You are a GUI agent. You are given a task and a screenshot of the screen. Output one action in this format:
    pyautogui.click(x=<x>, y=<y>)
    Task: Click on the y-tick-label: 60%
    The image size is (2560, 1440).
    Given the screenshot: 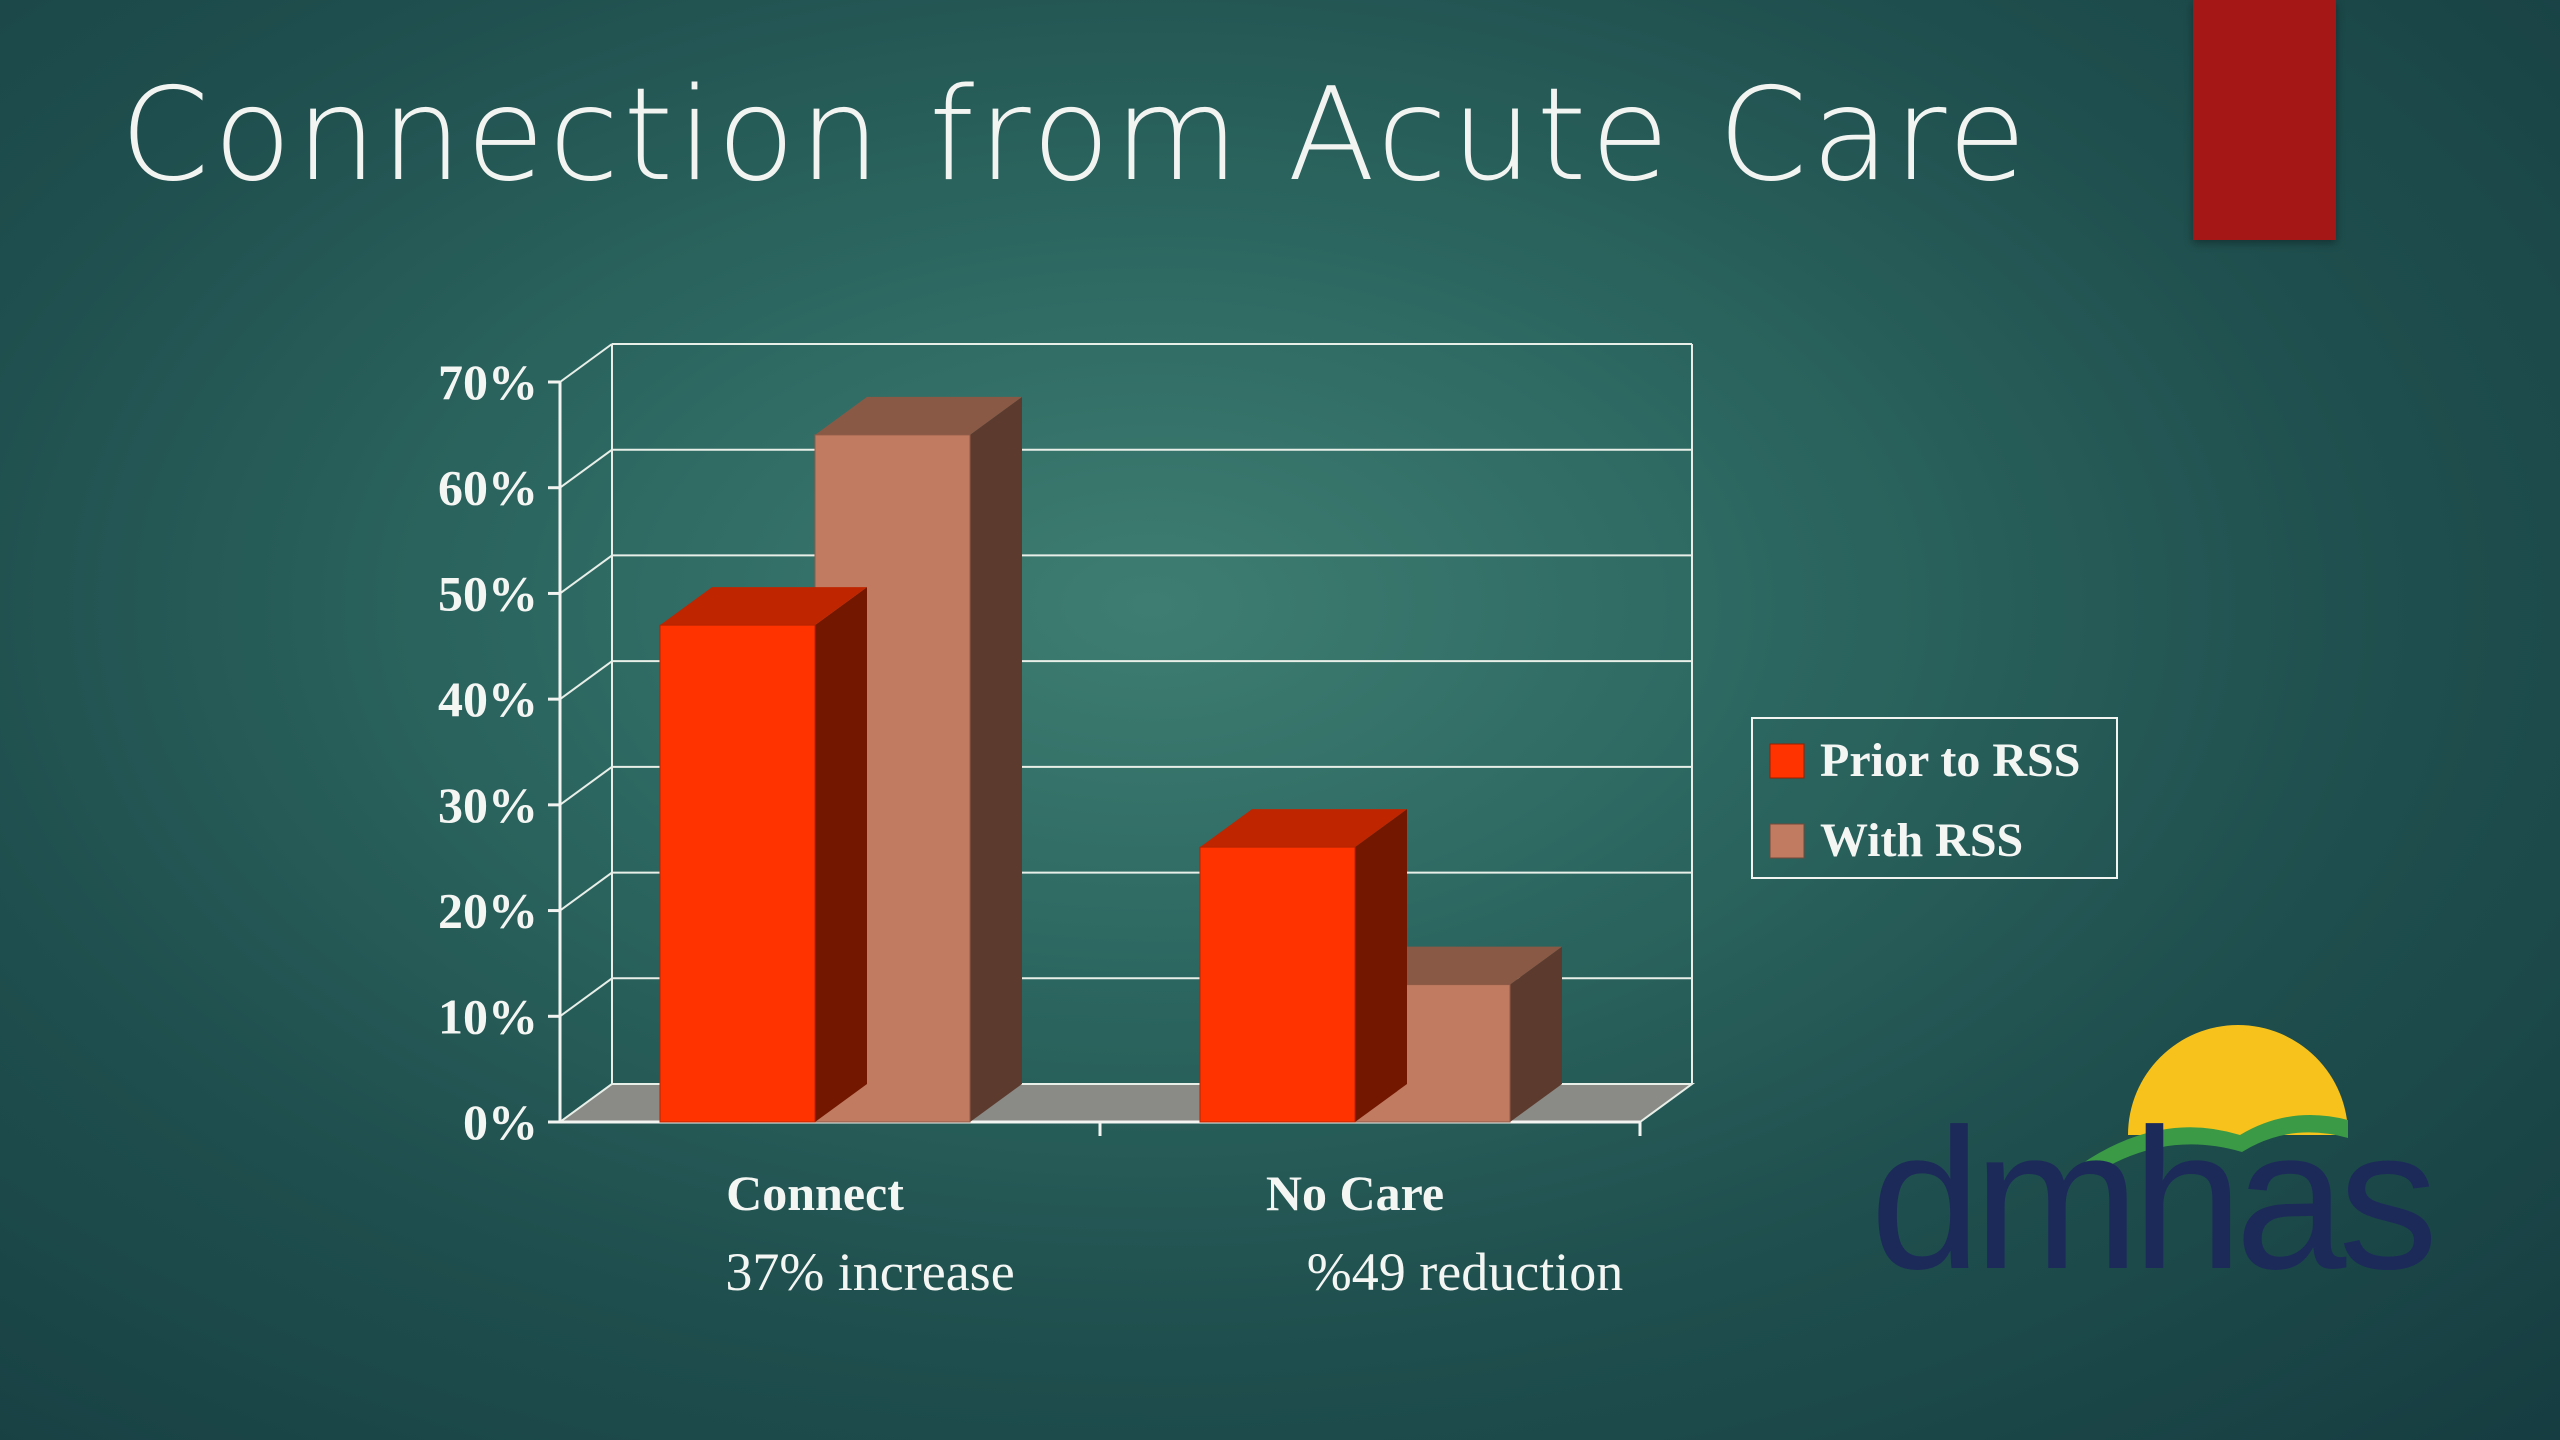 What is the action you would take?
    pyautogui.click(x=488, y=488)
    